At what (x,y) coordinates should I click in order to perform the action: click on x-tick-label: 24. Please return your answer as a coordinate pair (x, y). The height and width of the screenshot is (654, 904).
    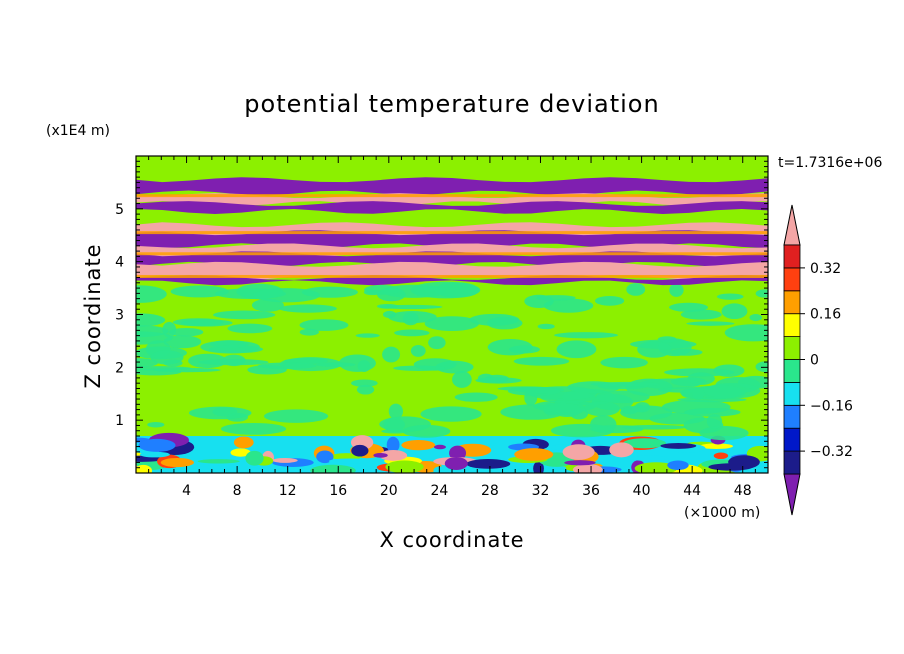
    Looking at the image, I should click on (439, 491).